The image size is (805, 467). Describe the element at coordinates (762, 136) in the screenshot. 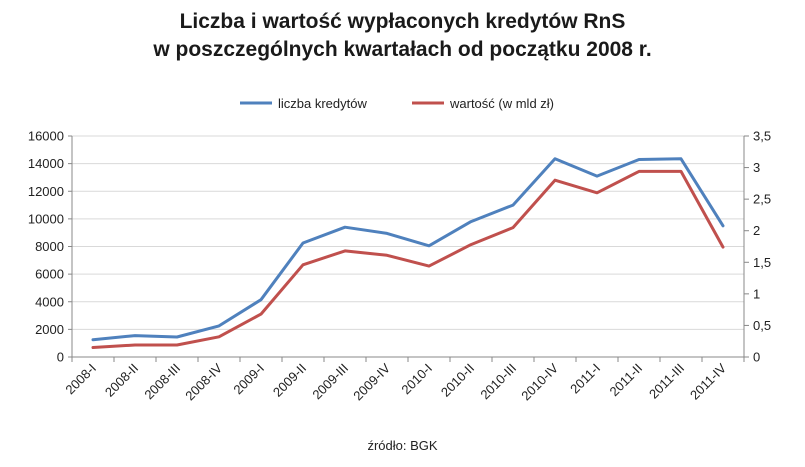

I see `y-right-tick-label: 3,5` at that location.